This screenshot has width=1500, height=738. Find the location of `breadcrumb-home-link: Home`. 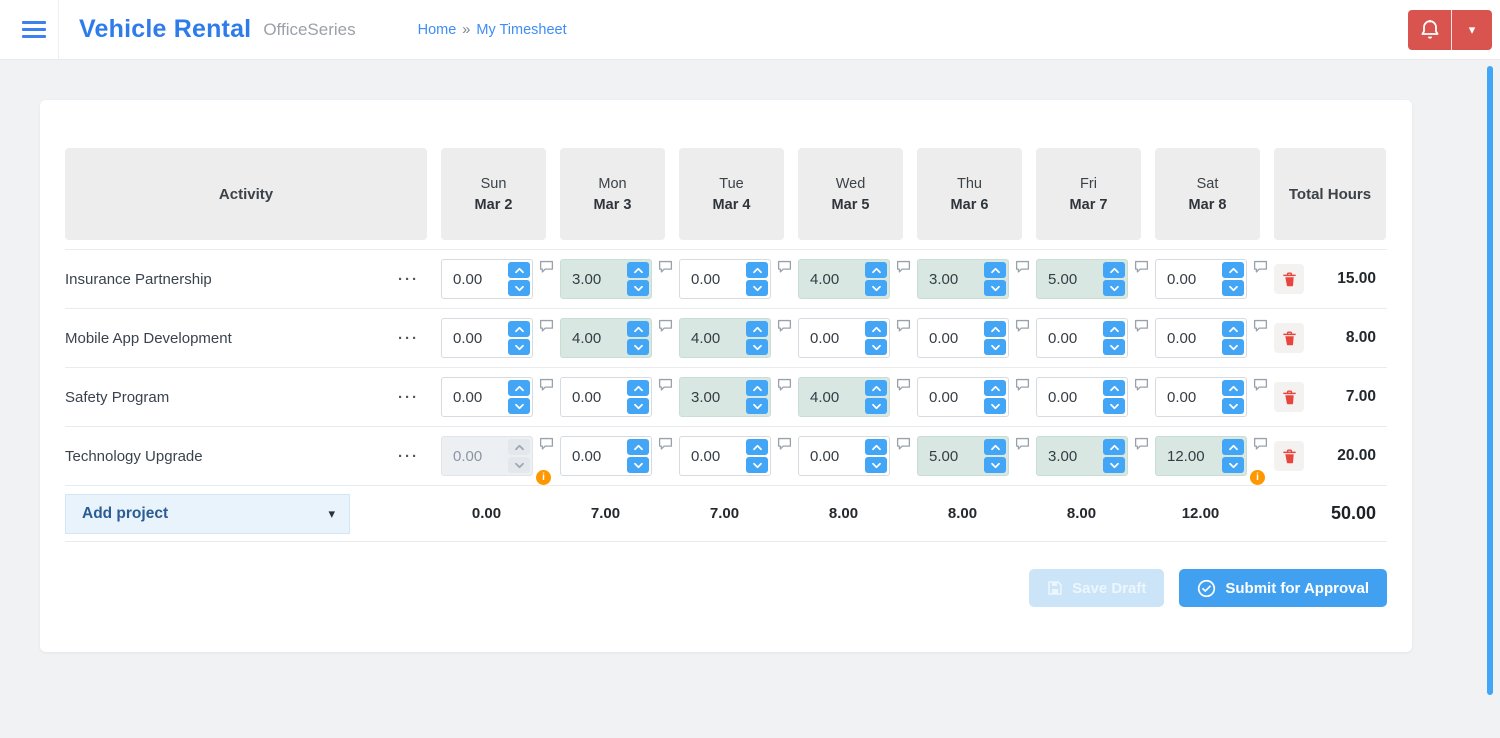

breadcrumb-home-link: Home is located at coordinates (437, 29).